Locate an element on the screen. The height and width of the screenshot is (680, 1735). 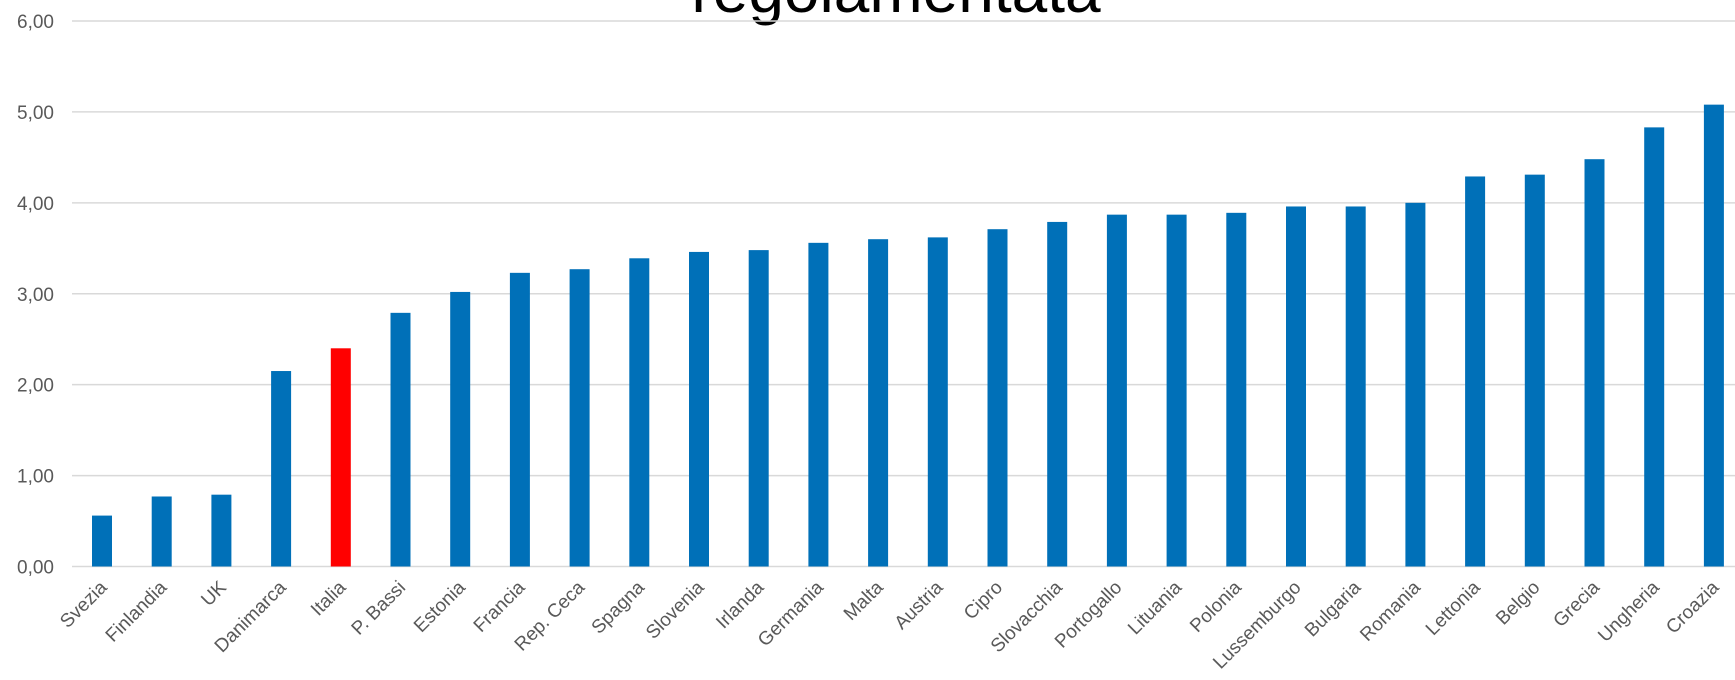
x-tick-label: Italia is located at coordinates (329, 599).